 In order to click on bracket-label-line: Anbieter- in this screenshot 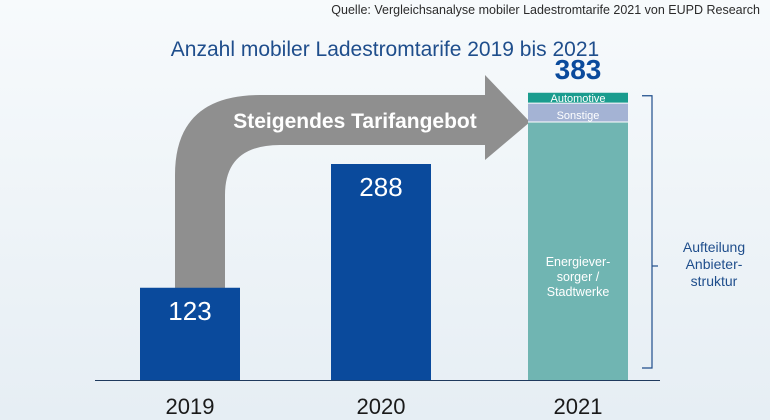, I will do `click(714, 264)`.